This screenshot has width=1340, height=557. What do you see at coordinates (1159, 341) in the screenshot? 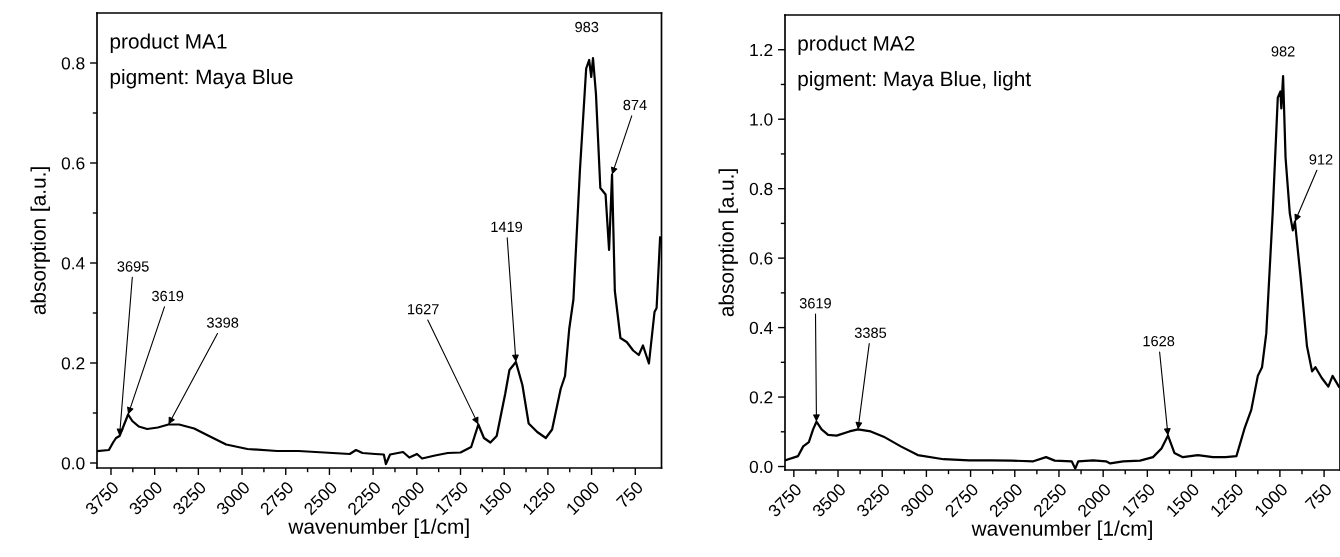
I see `annotation: 1628` at bounding box center [1159, 341].